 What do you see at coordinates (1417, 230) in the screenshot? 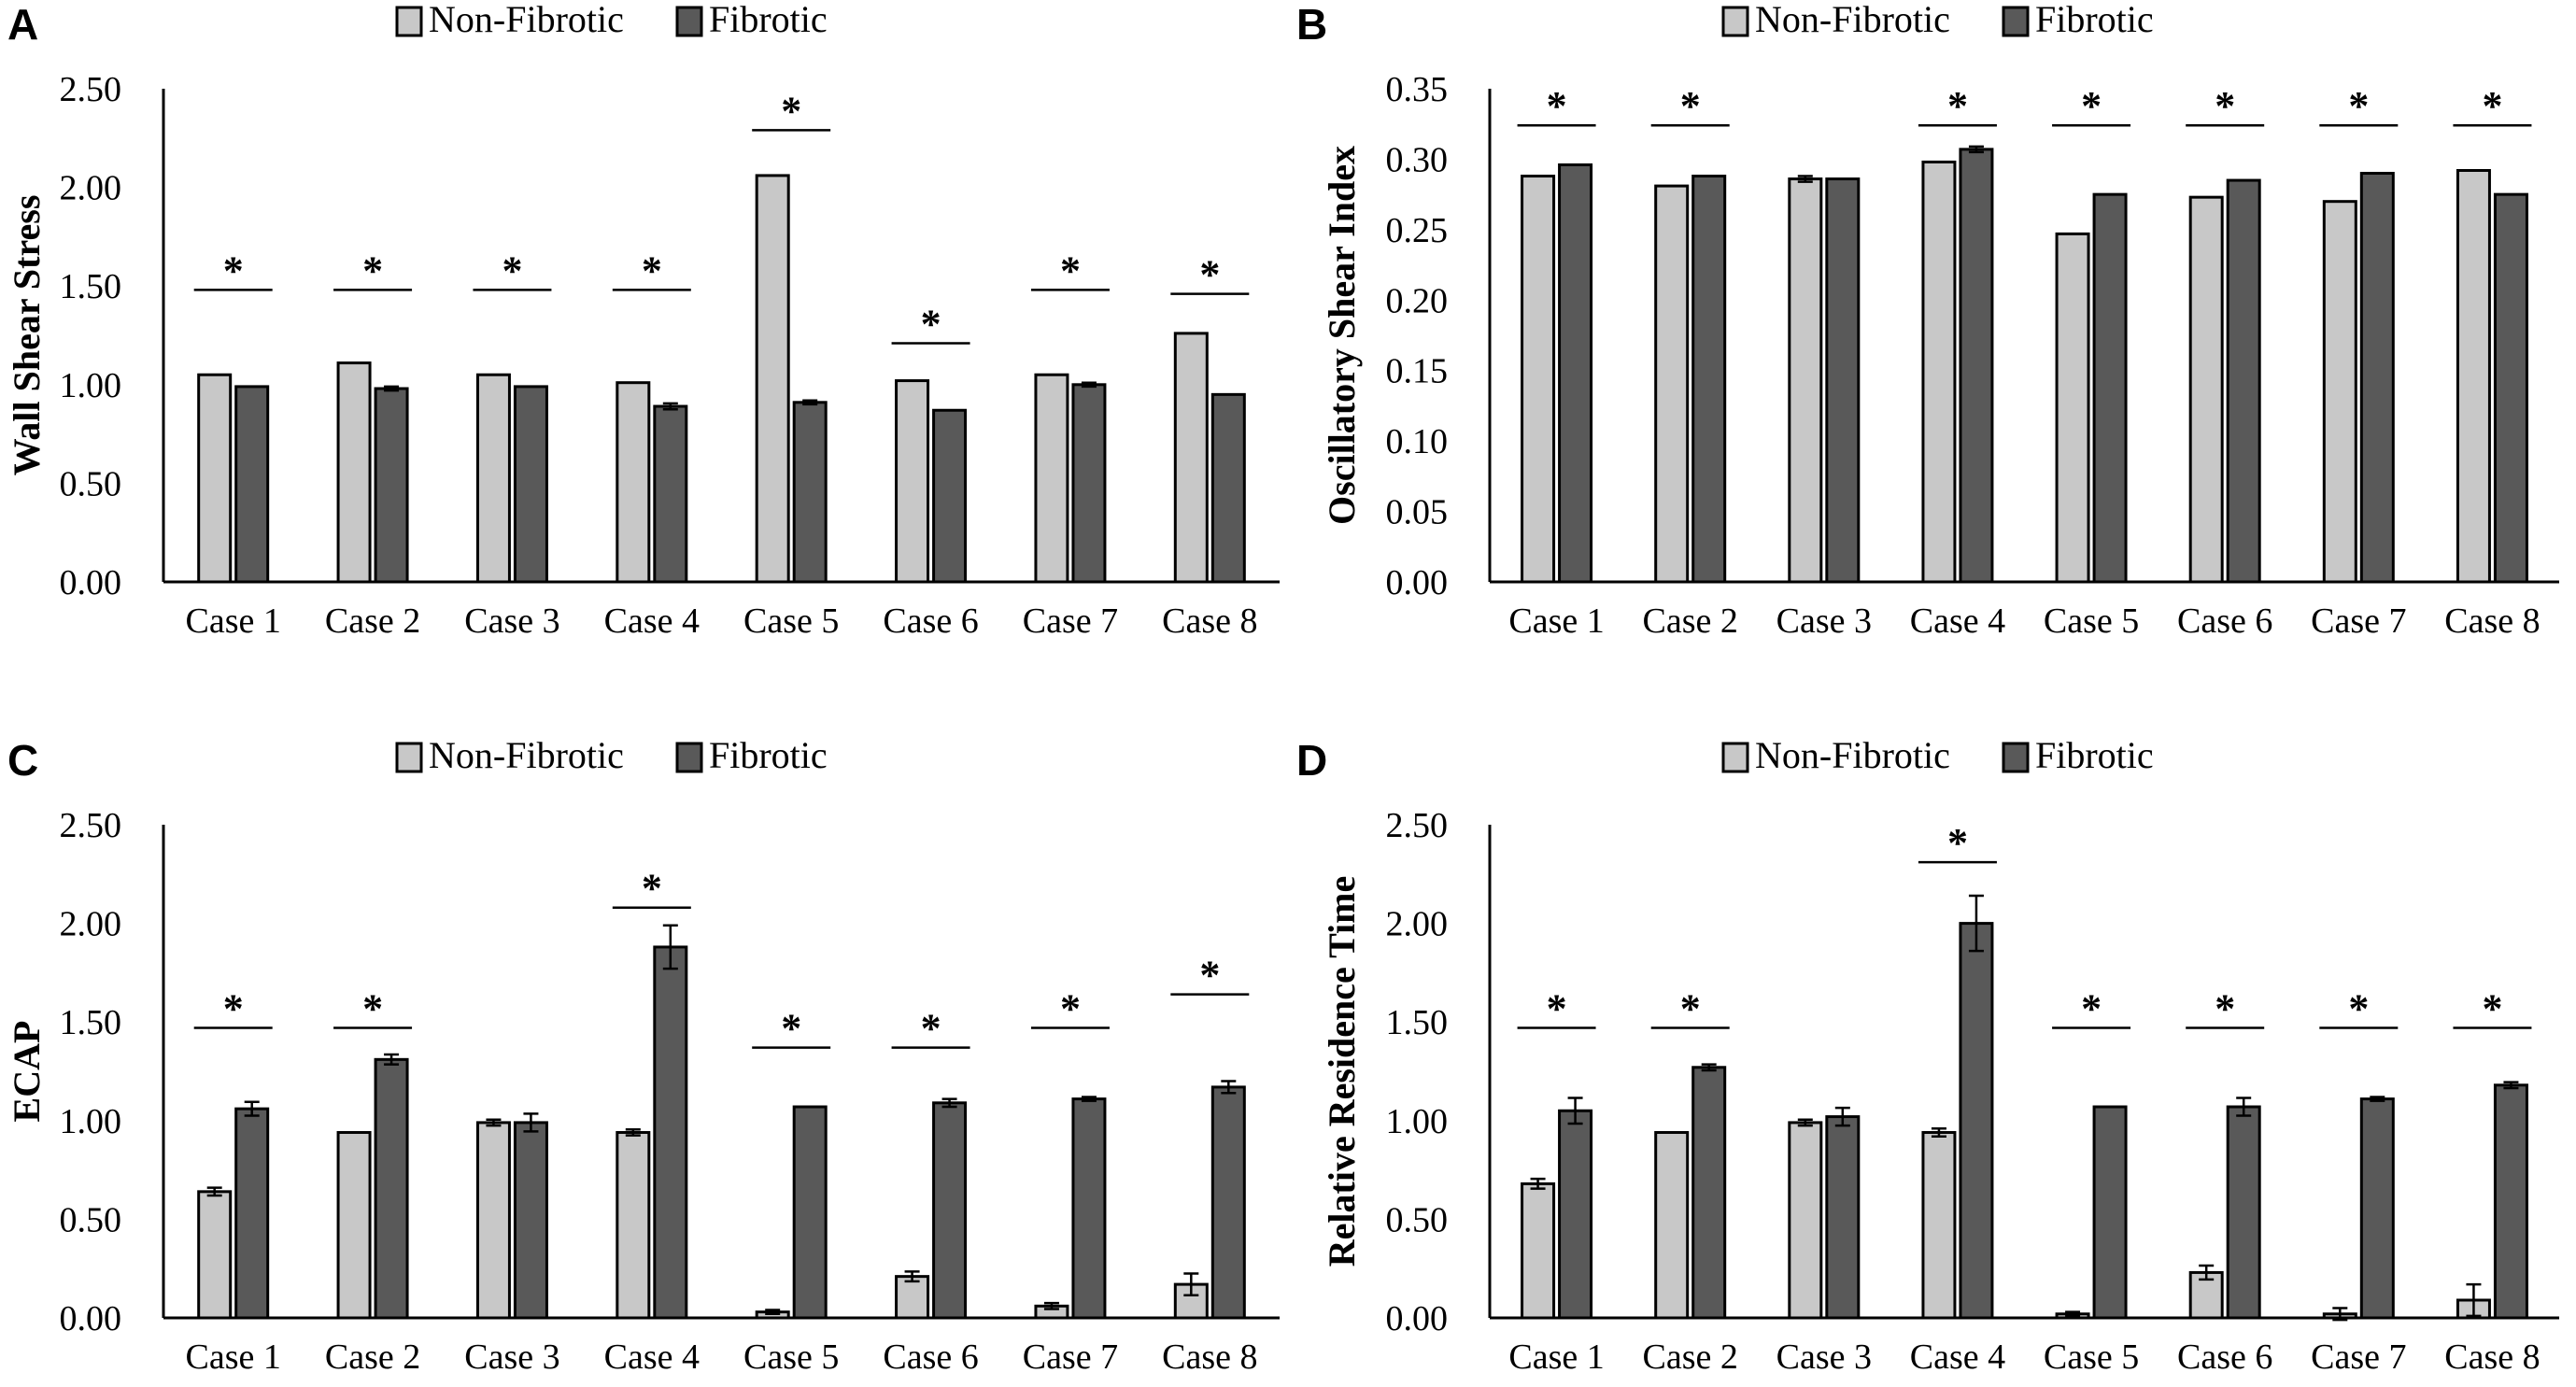
I see `y-tick-label: 0.25` at bounding box center [1417, 230].